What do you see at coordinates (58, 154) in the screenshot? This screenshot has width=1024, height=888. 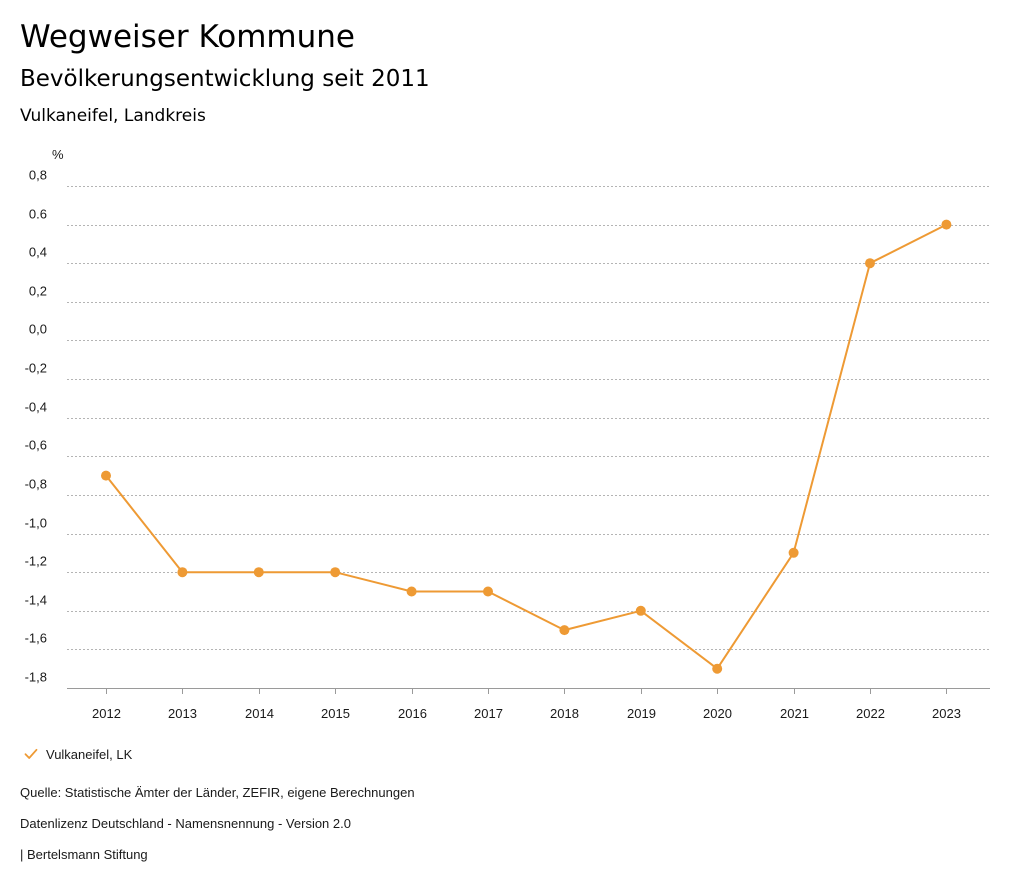 I see `y-axis-label: %` at bounding box center [58, 154].